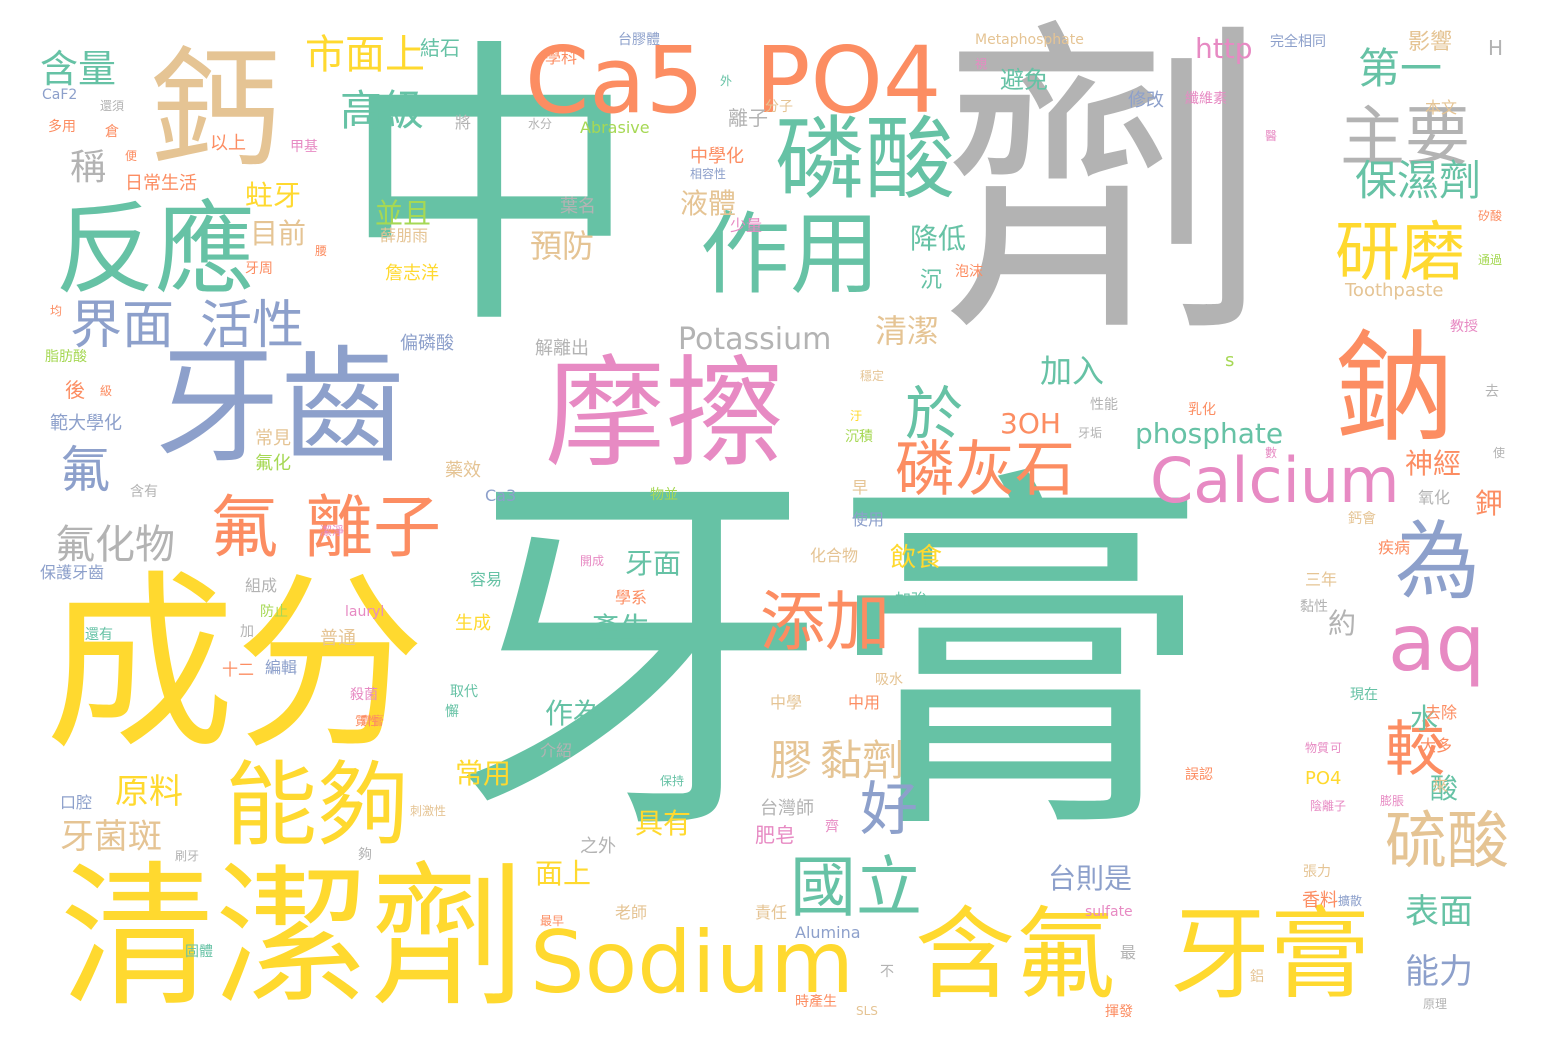 Image resolution: width=1548 pixels, height=1052 pixels. Describe the element at coordinates (199, 952) in the screenshot. I see `word-160: 固體` at that location.